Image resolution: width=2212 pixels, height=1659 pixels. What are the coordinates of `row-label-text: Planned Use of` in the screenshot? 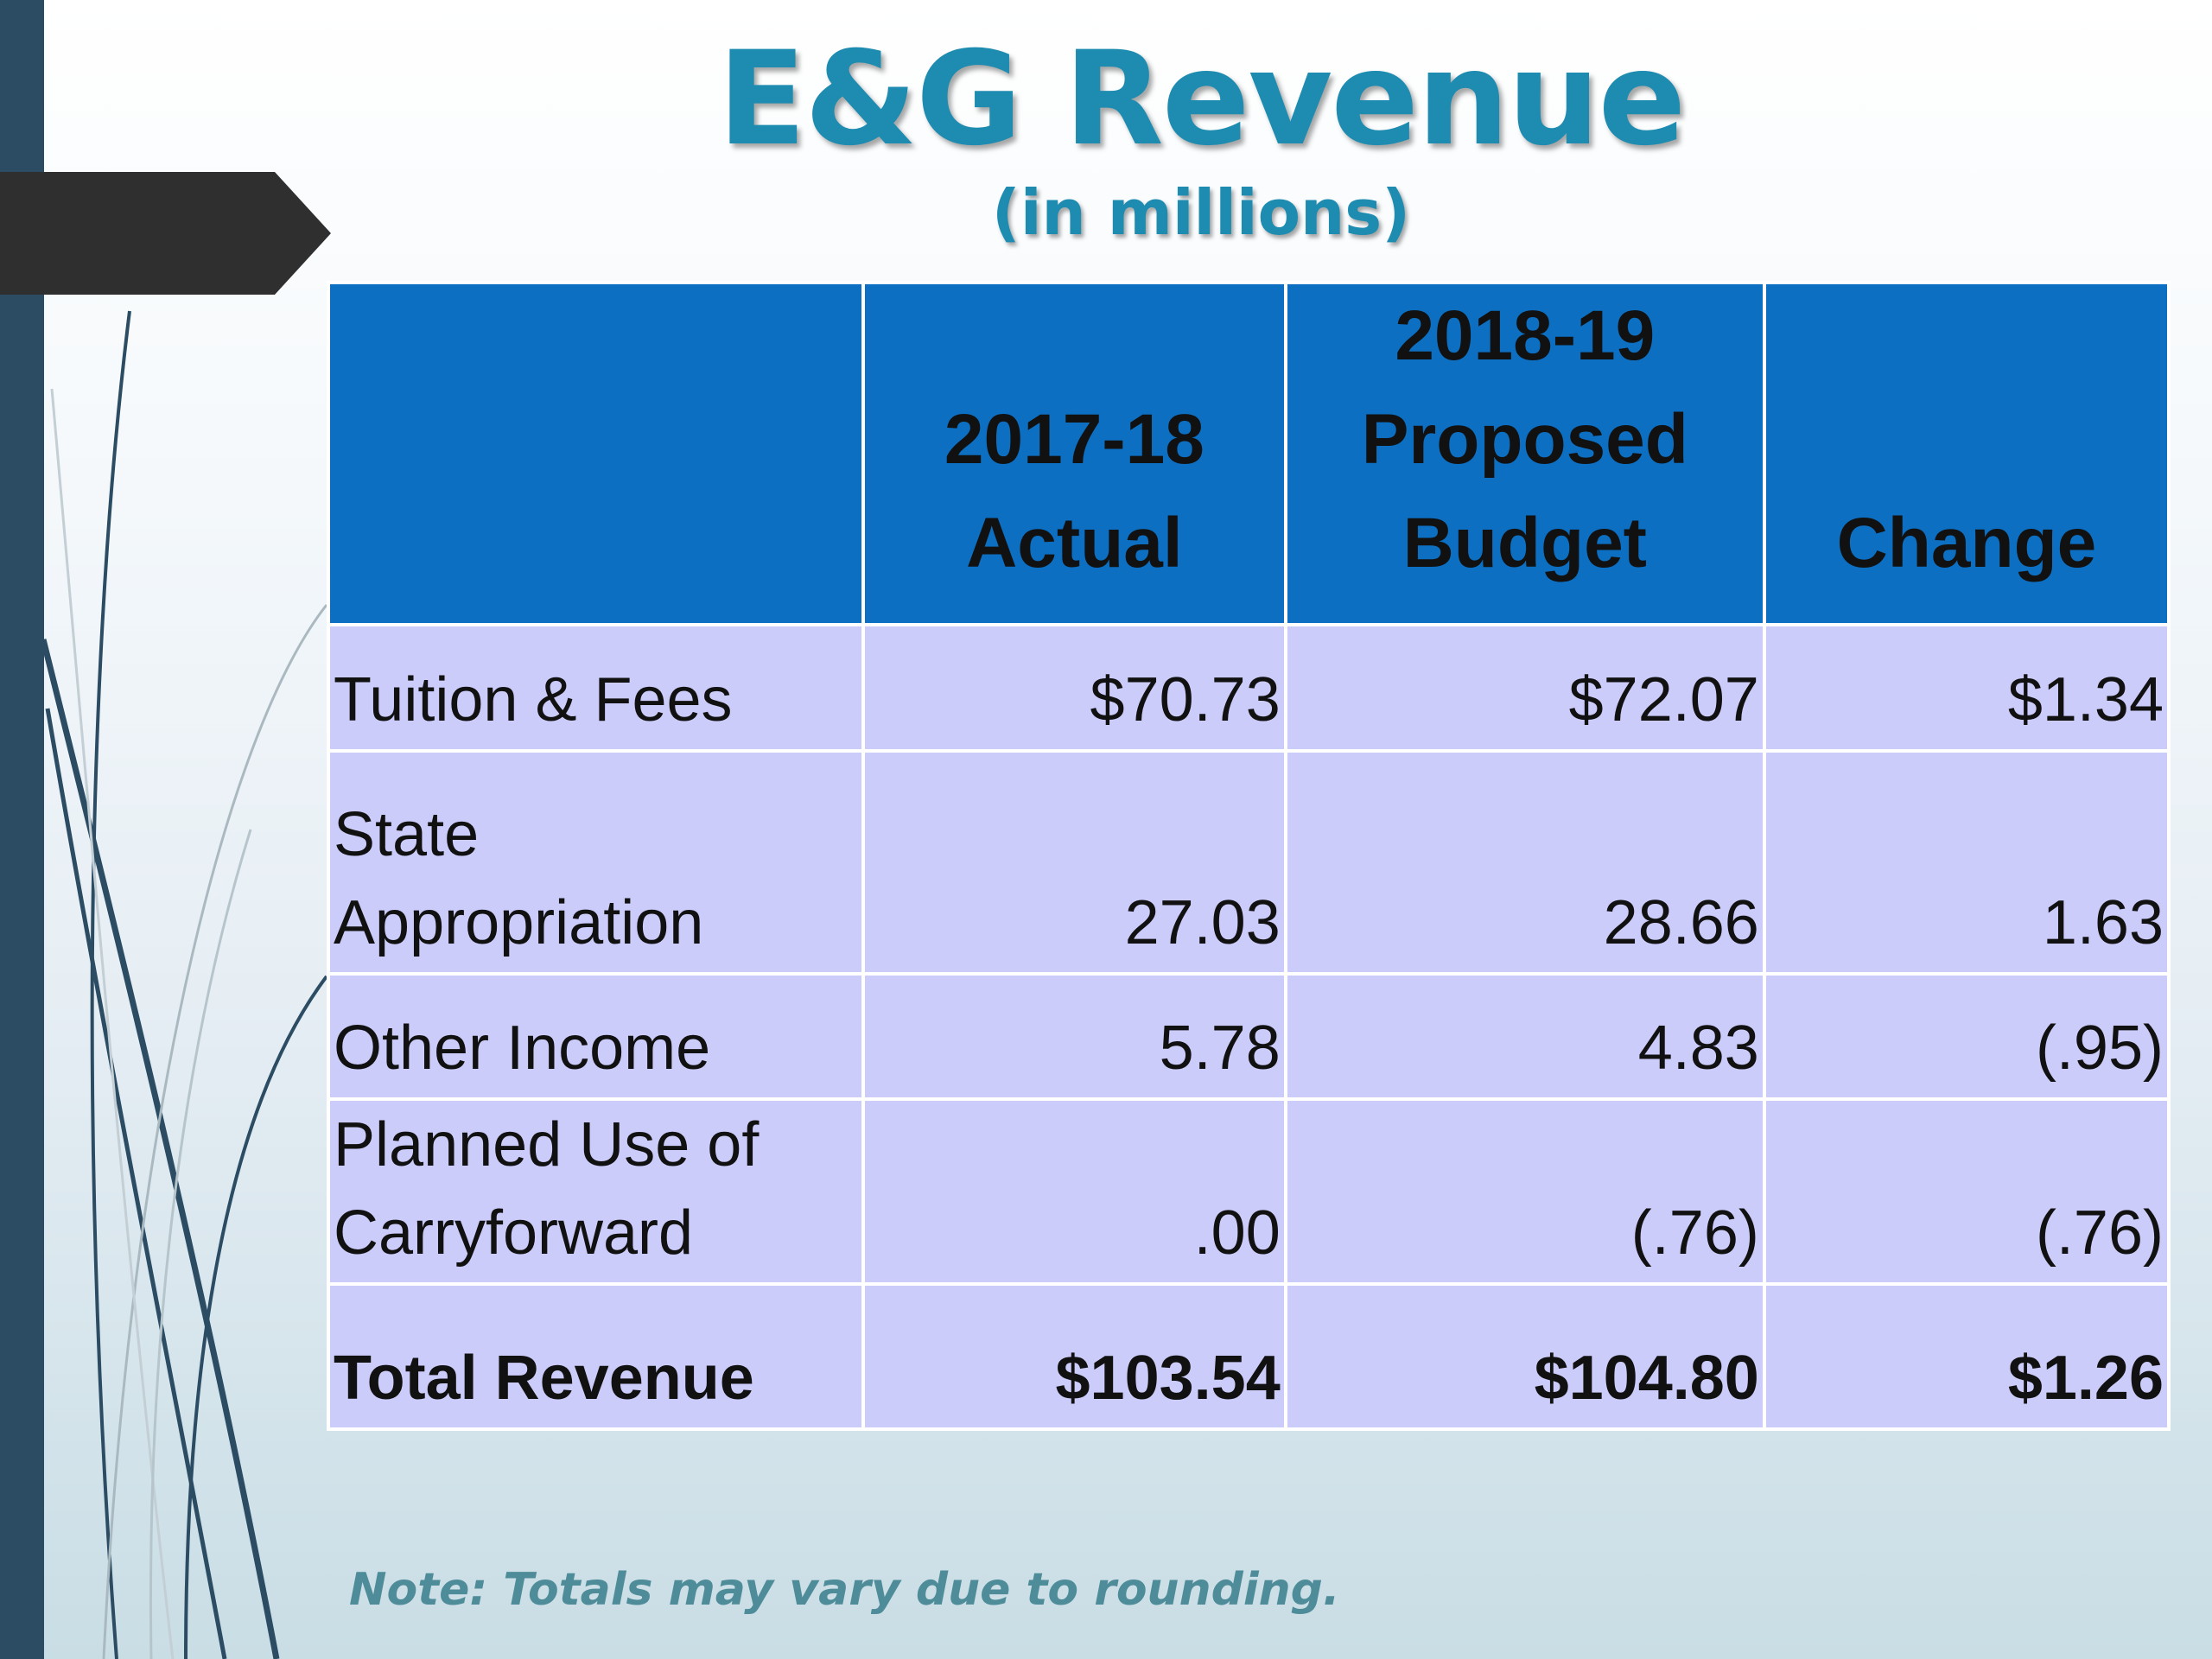 It's located at (547, 1144).